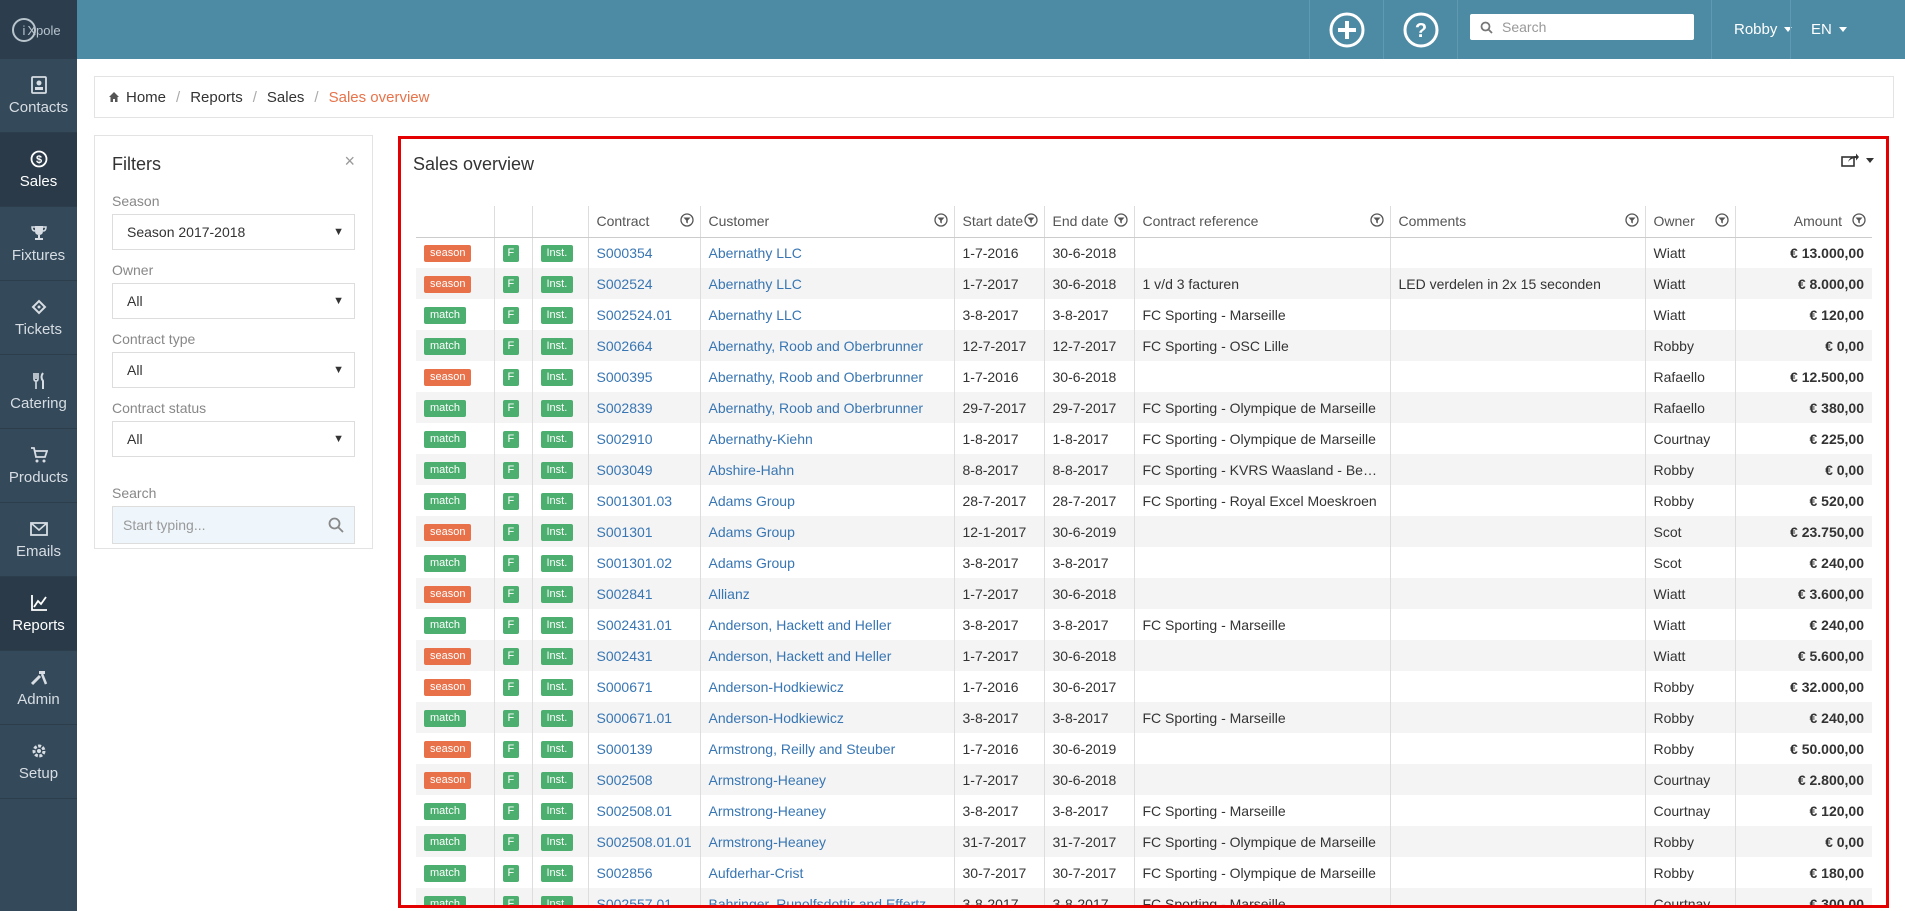 Image resolution: width=1905 pixels, height=911 pixels. What do you see at coordinates (38, 688) in the screenshot?
I see `sidebar-item-admin: Admin` at bounding box center [38, 688].